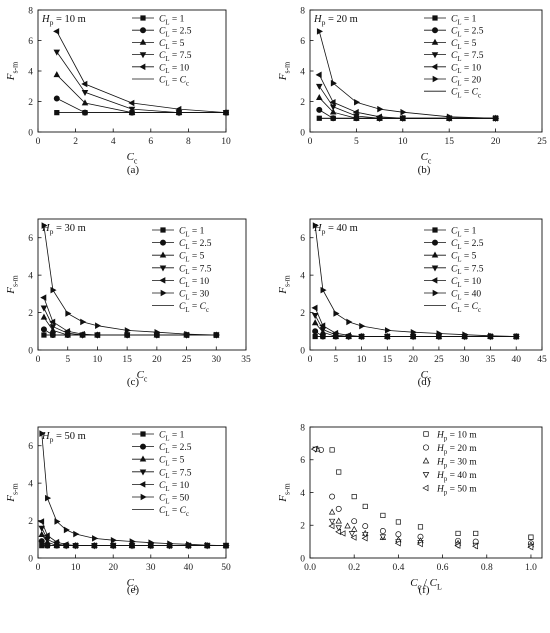  I want to click on legend-label: CL = 10, so click(466, 283).